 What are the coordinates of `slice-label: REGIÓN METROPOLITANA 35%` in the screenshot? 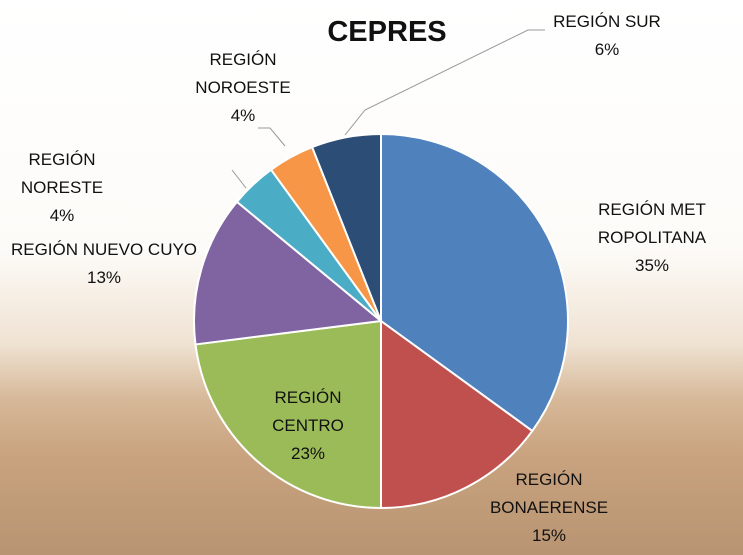 It's located at (652, 238).